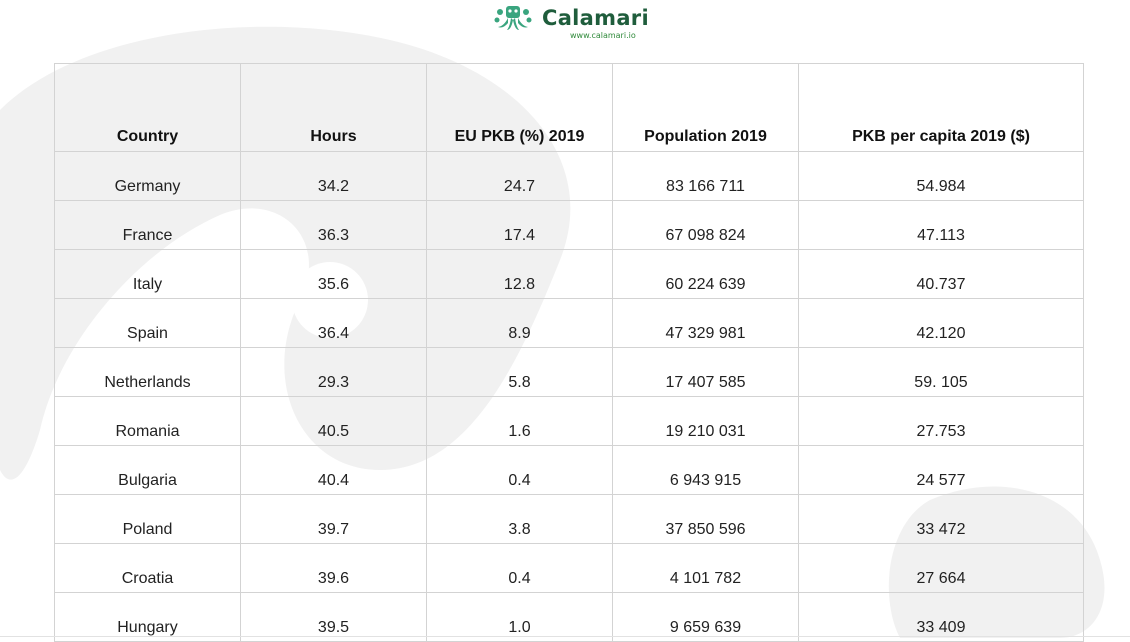  Describe the element at coordinates (941, 519) in the screenshot. I see `cell-pkb-per-capita: 33 472` at that location.